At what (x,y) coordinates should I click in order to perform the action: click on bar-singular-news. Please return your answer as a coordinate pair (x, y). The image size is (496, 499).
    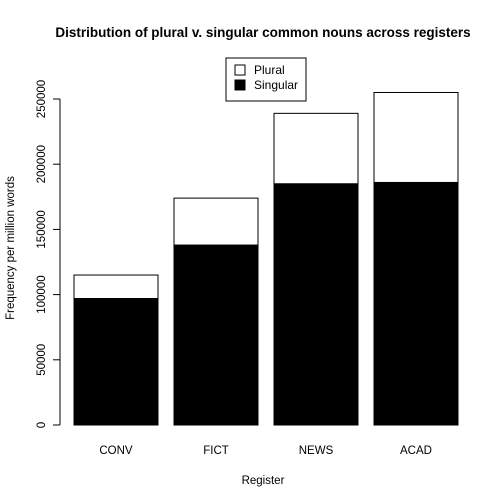
    Looking at the image, I should click on (316, 304).